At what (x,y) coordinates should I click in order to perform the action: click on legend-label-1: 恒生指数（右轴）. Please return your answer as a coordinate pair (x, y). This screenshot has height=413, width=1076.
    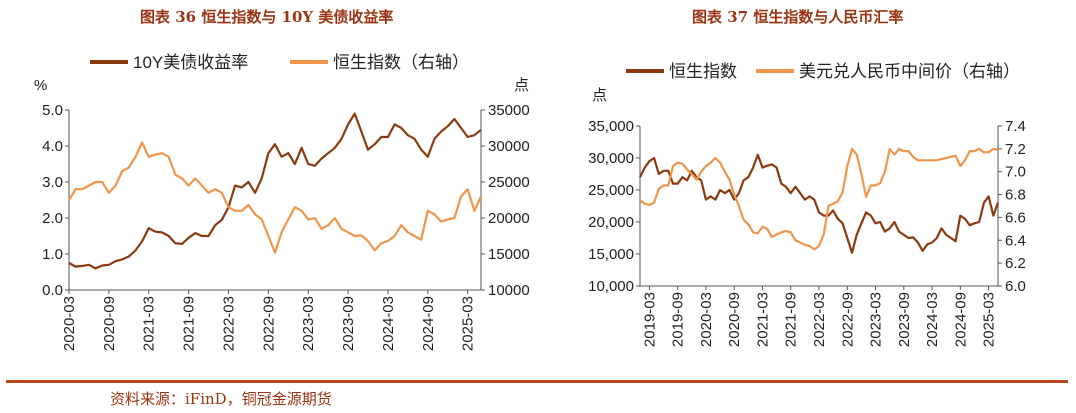
    Looking at the image, I should click on (401, 62).